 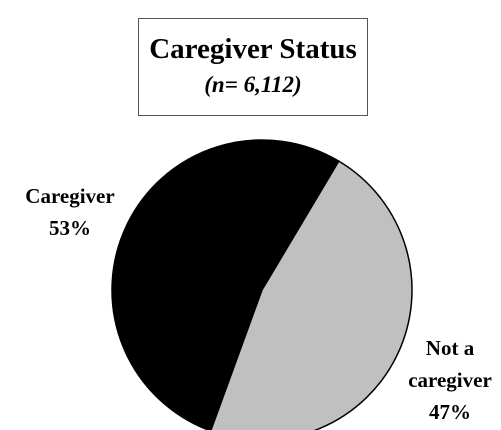 What do you see at coordinates (450, 364) in the screenshot?
I see `category-label: Not a caregiver` at bounding box center [450, 364].